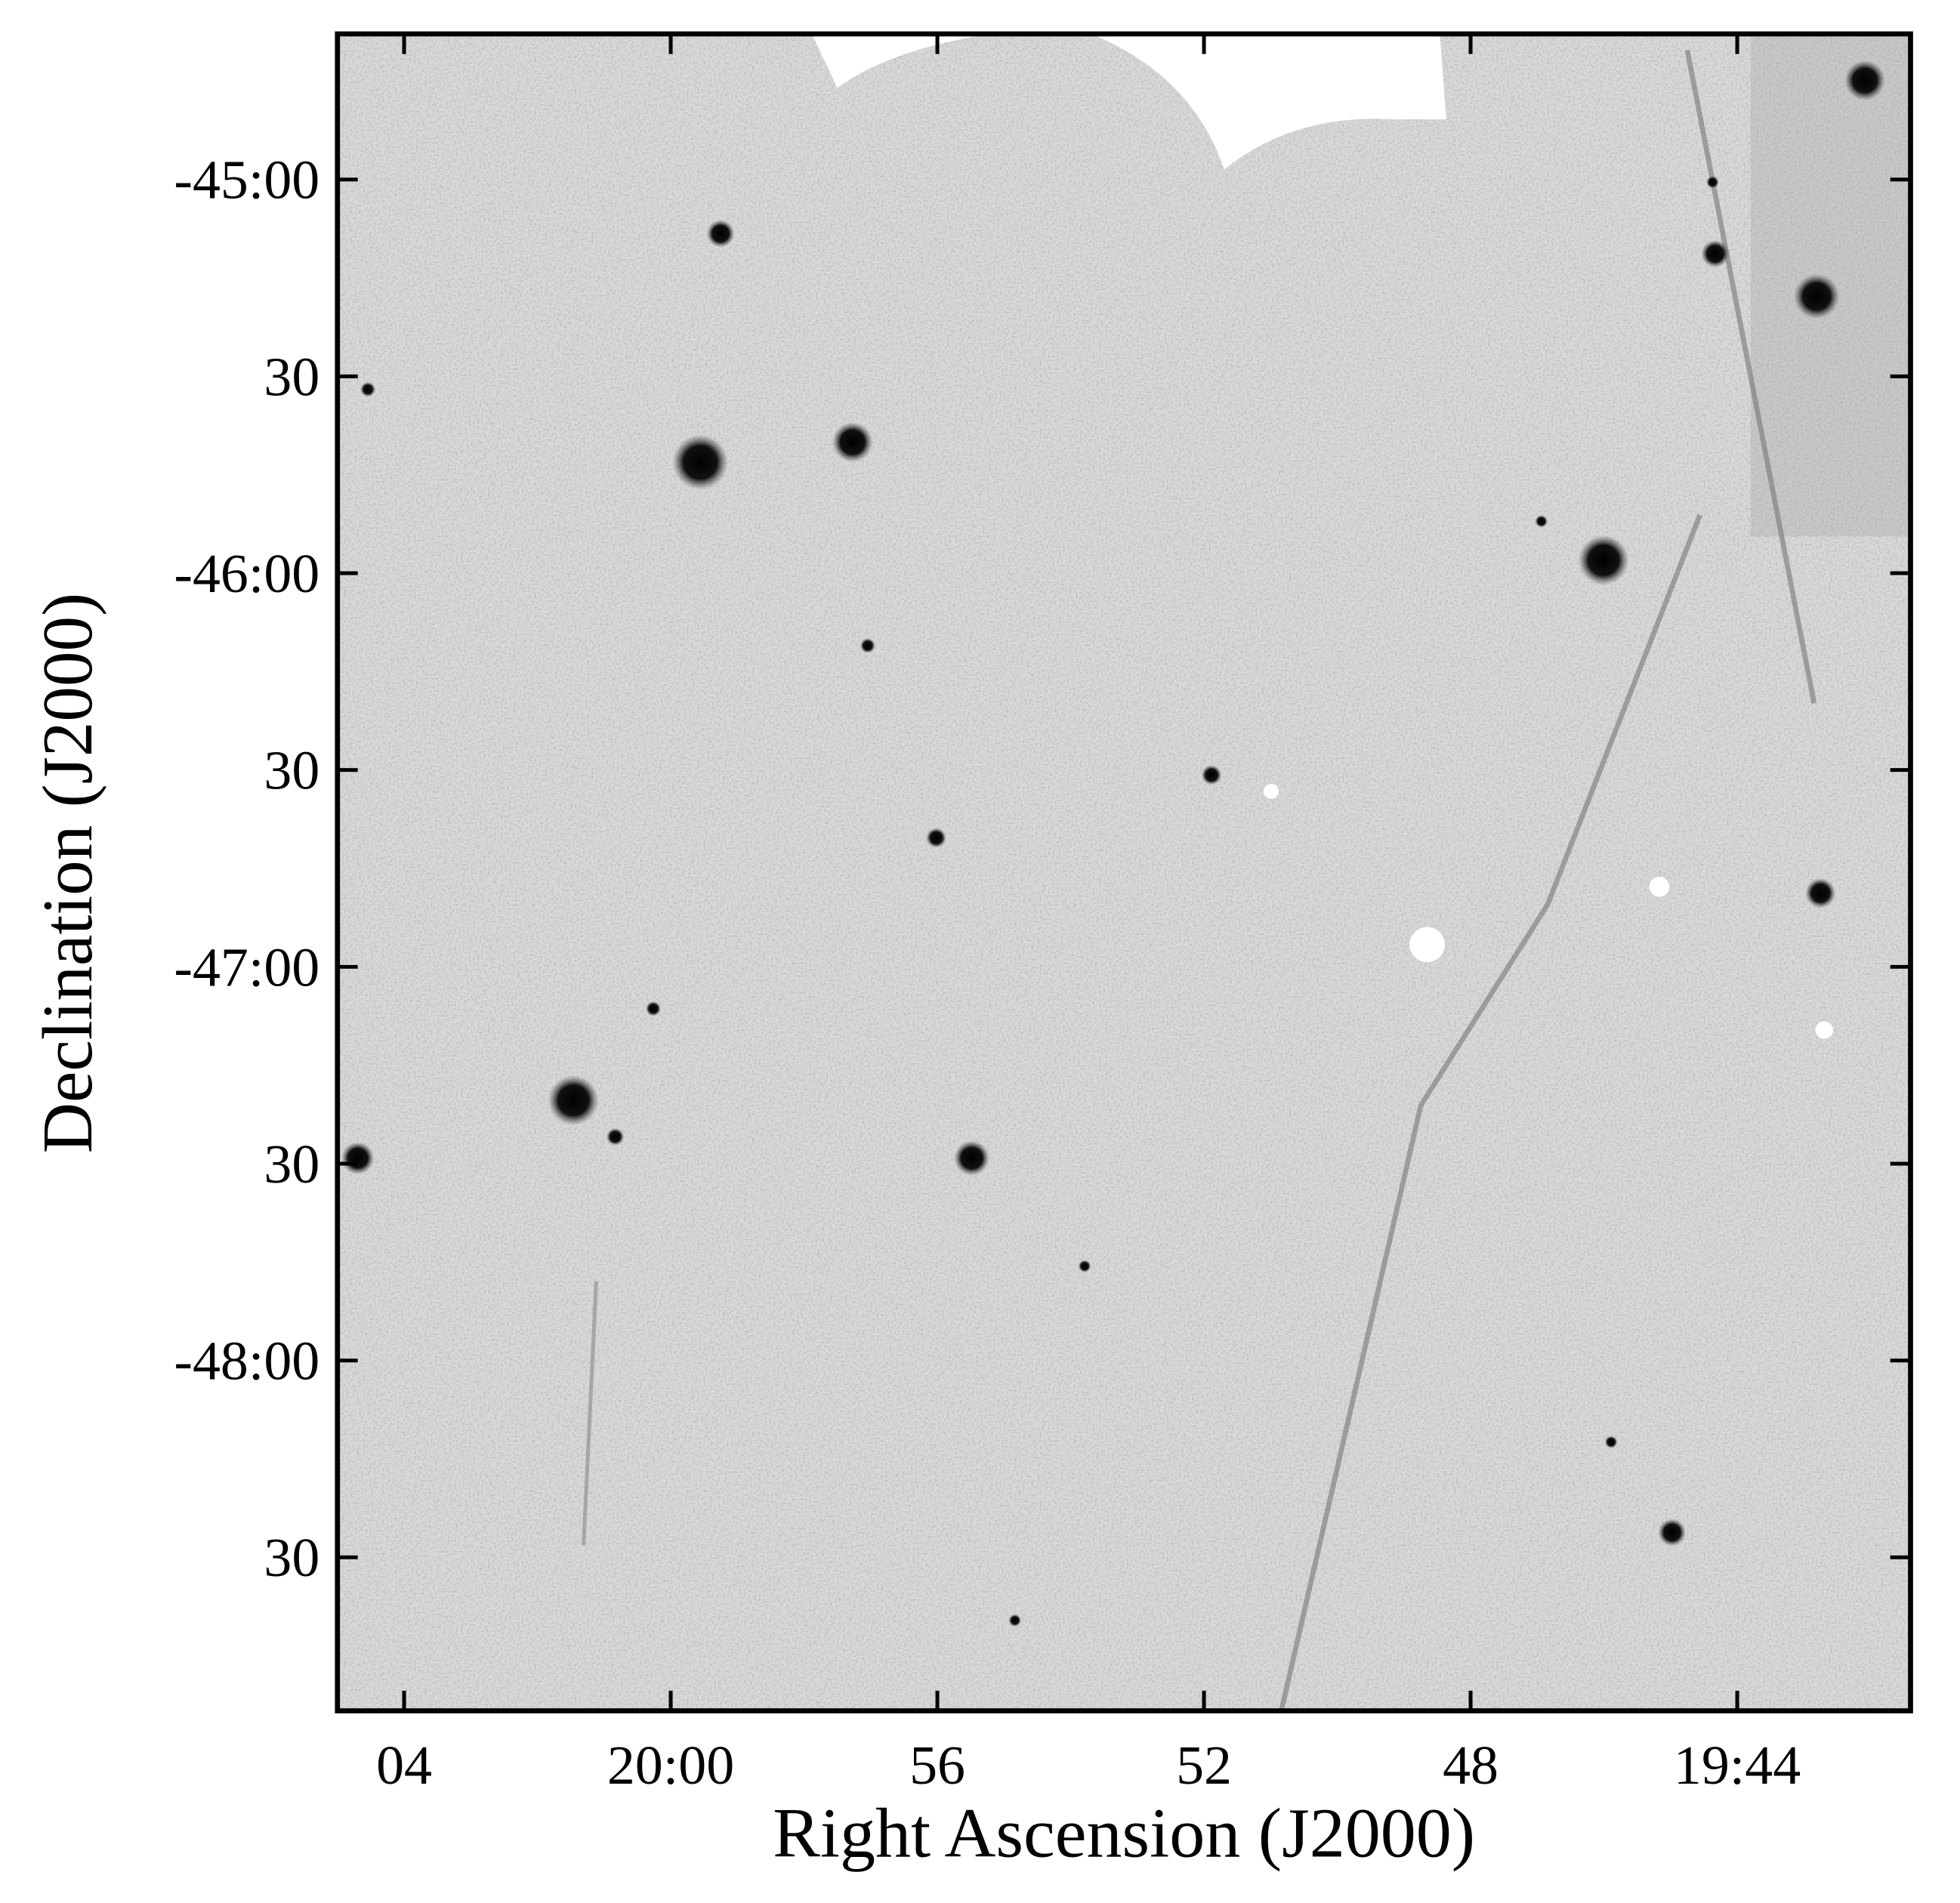  What do you see at coordinates (68, 873) in the screenshot?
I see `y-axis-label: Declination (J2000)` at bounding box center [68, 873].